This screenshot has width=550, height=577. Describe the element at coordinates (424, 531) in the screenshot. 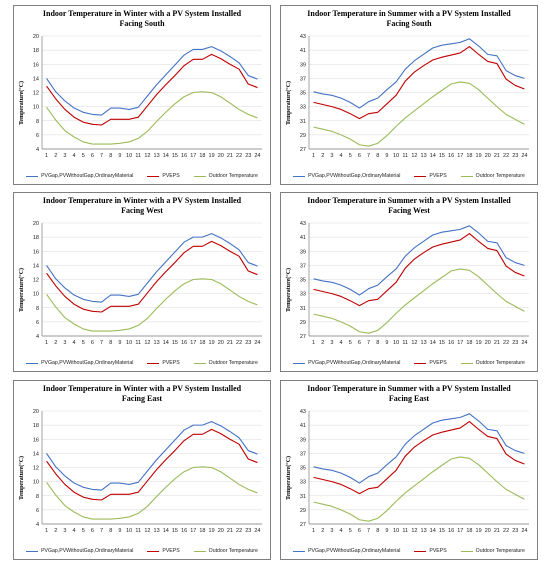

I see `x-tick-label: 13` at that location.